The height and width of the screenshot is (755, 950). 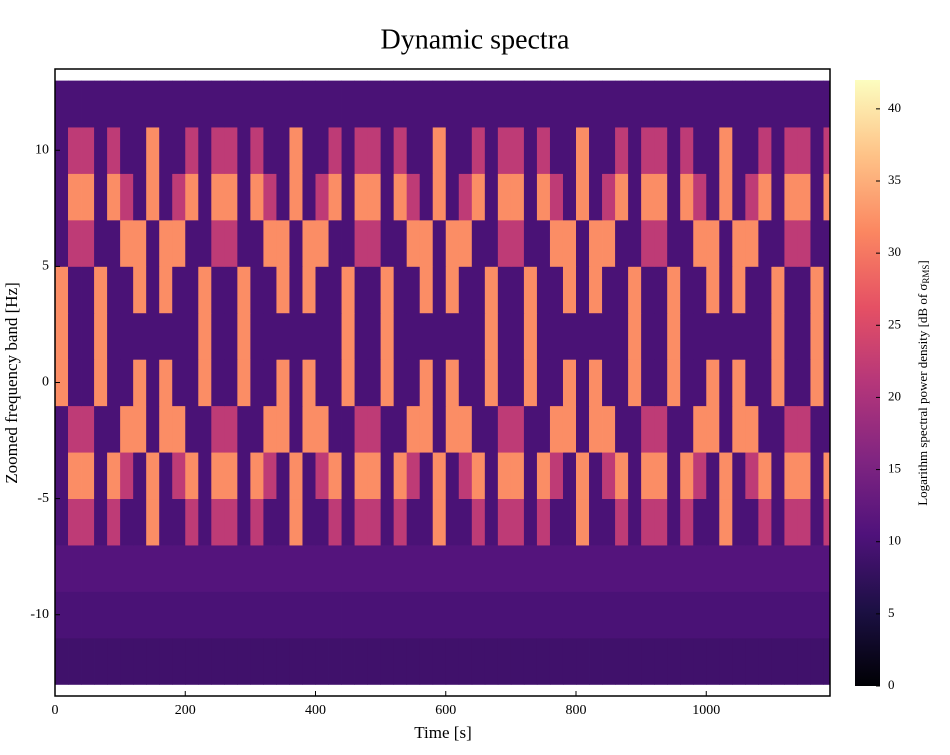 I want to click on x-tick-label: 400, so click(x=315, y=710).